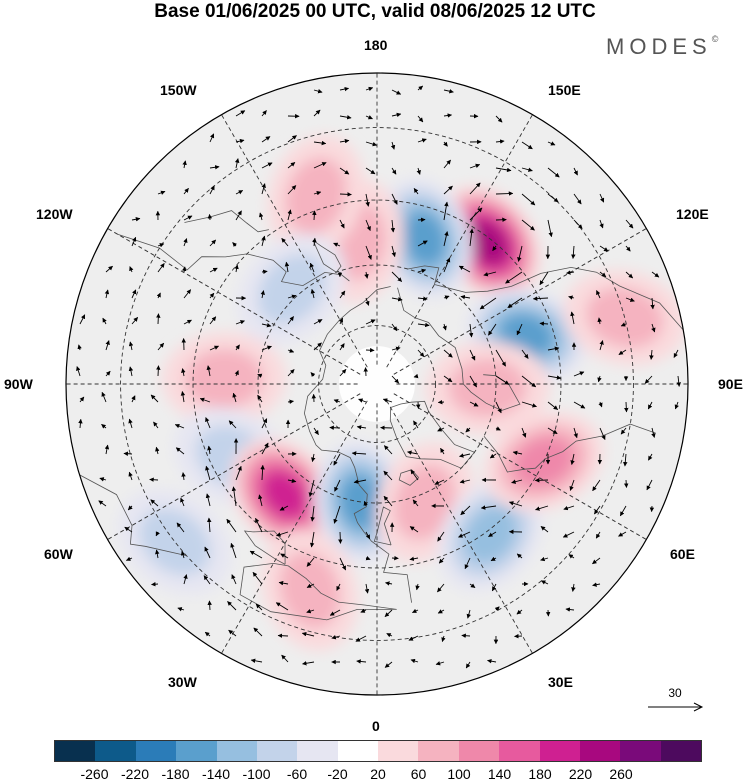 The image size is (750, 783). What do you see at coordinates (540, 774) in the screenshot?
I see `colorbar-tick-label: 180` at bounding box center [540, 774].